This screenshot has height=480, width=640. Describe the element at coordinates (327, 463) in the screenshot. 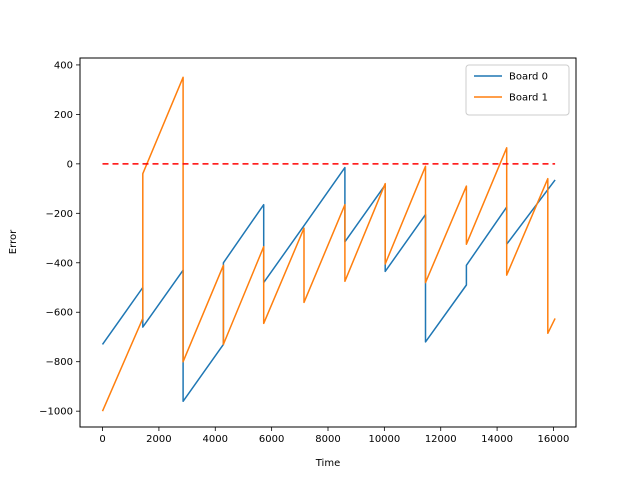

I see `x-axis-label: Time` at that location.